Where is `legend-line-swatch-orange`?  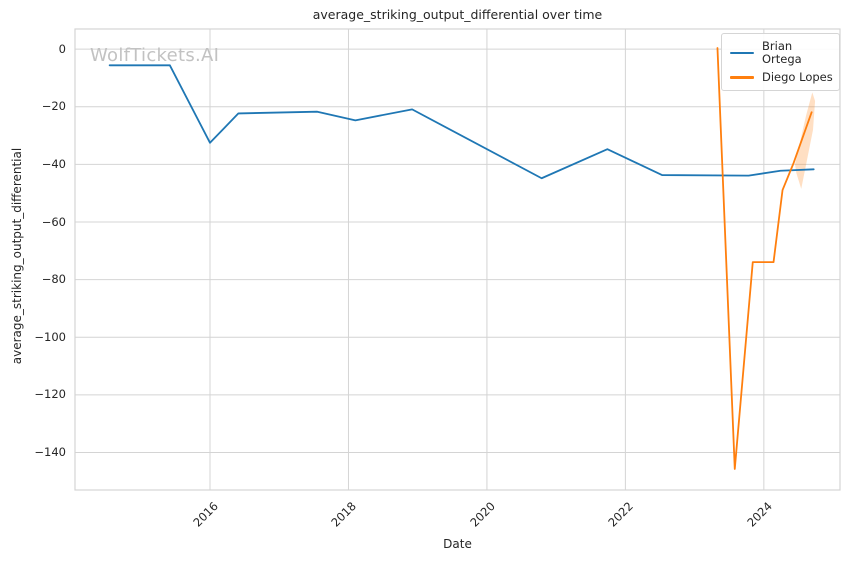
legend-line-swatch-orange is located at coordinates (742, 77).